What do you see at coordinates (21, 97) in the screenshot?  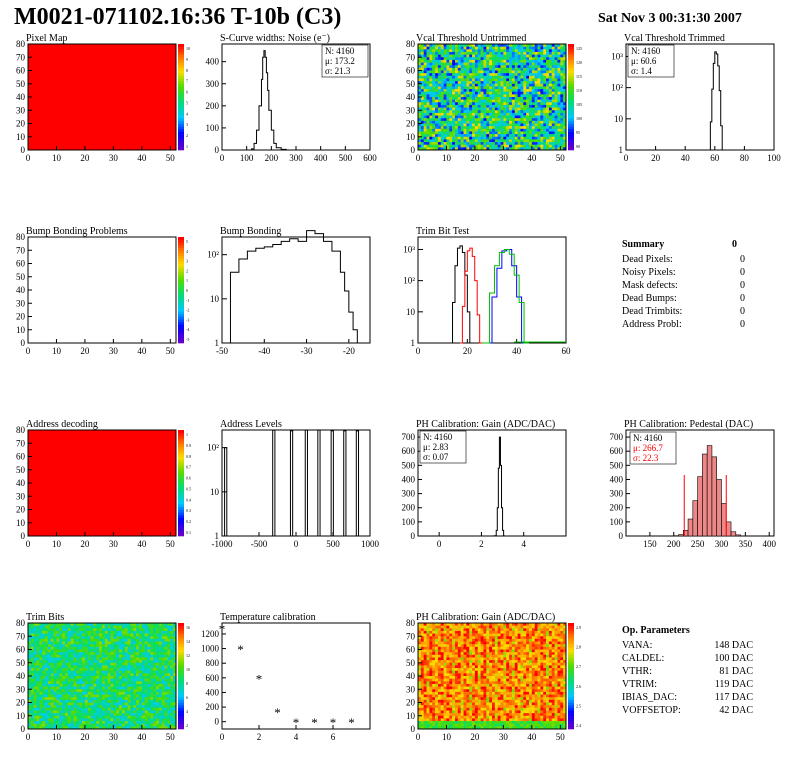 I see `y-tick-label: 40` at bounding box center [21, 97].